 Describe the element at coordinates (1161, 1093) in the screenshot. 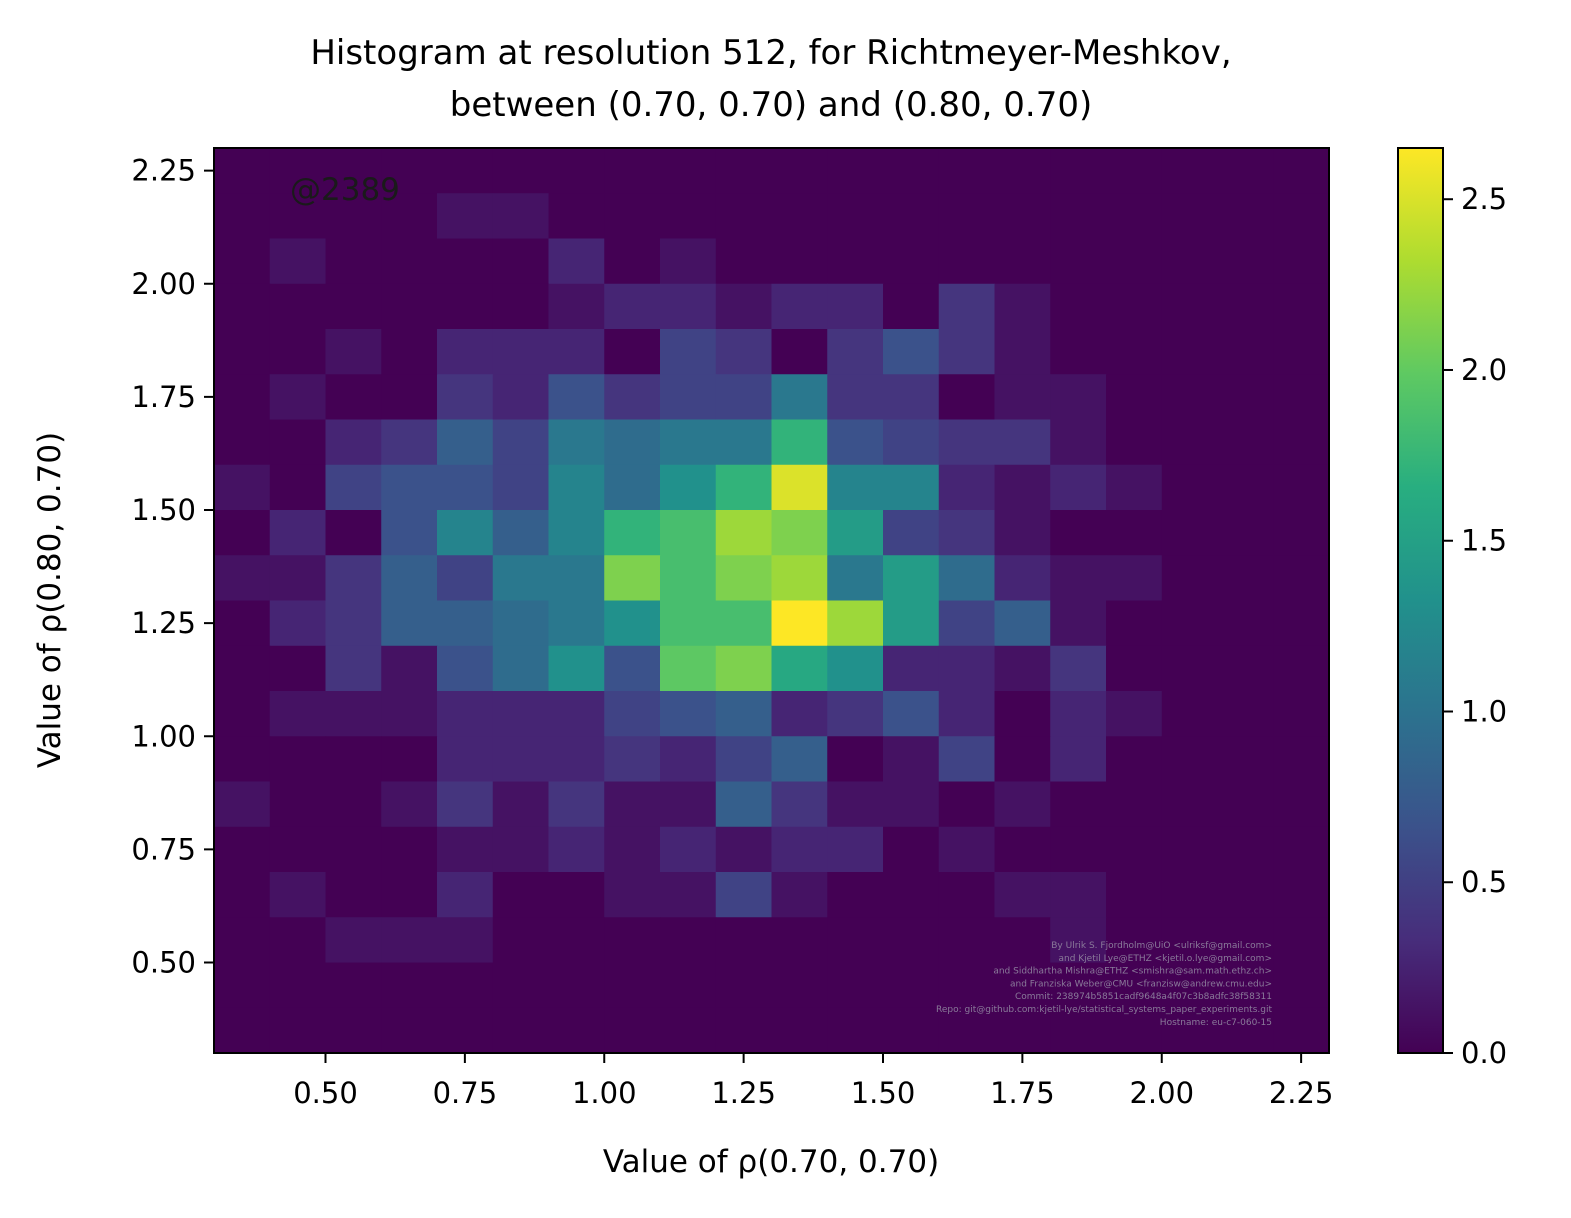

I see `x-tick-label: 2.00` at that location.